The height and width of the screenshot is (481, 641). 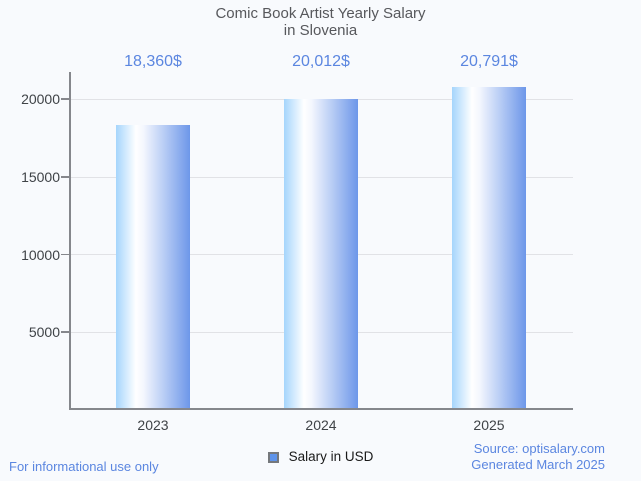 What do you see at coordinates (538, 464) in the screenshot?
I see `footer-source-line-2: Generated March 2025` at bounding box center [538, 464].